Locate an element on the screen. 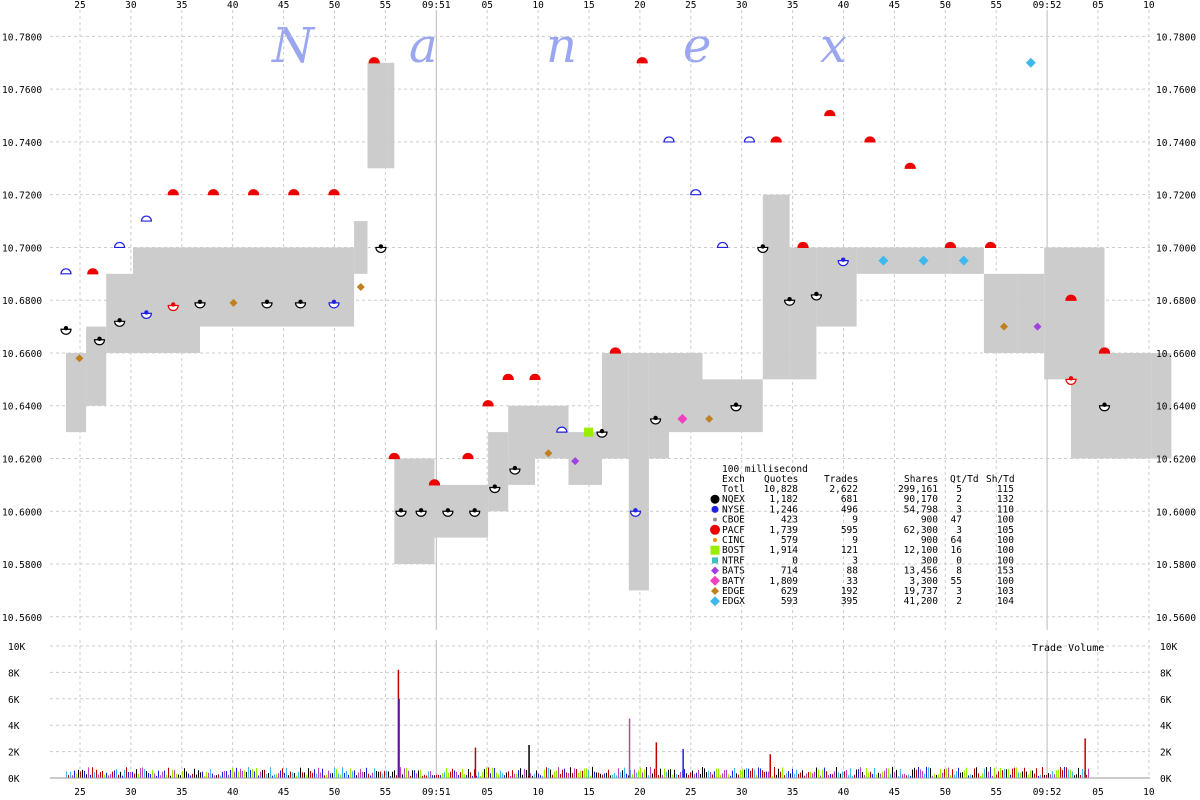 The image size is (1200, 800). legend-swatch-pacf is located at coordinates (715, 529).